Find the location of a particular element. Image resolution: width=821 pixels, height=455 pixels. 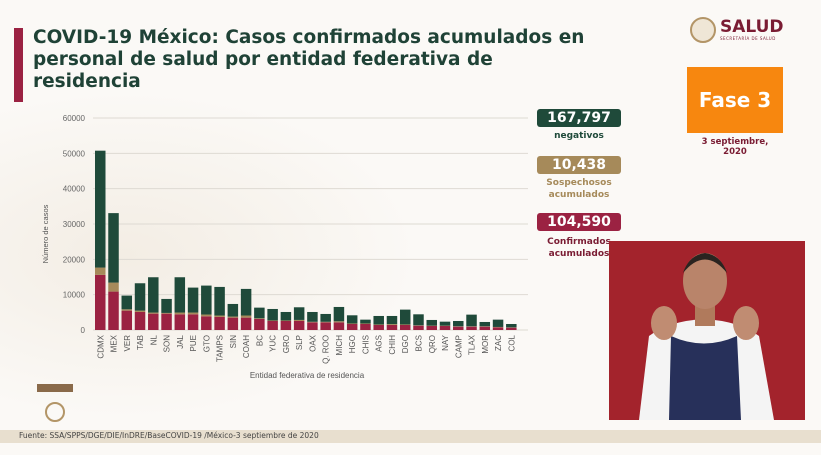

x-tick-label: JAL is located at coordinates (180, 341).